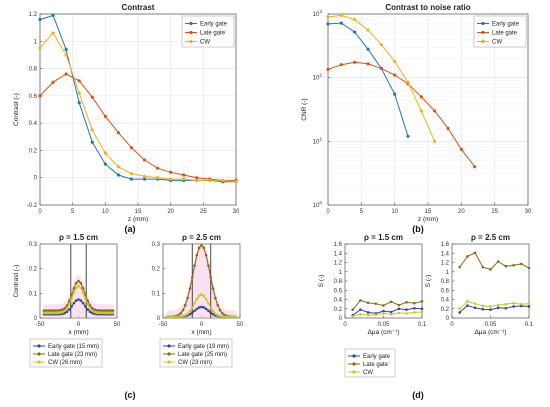 The image size is (550, 407). What do you see at coordinates (130, 395) in the screenshot?
I see `panel-label-c: (c)` at bounding box center [130, 395].